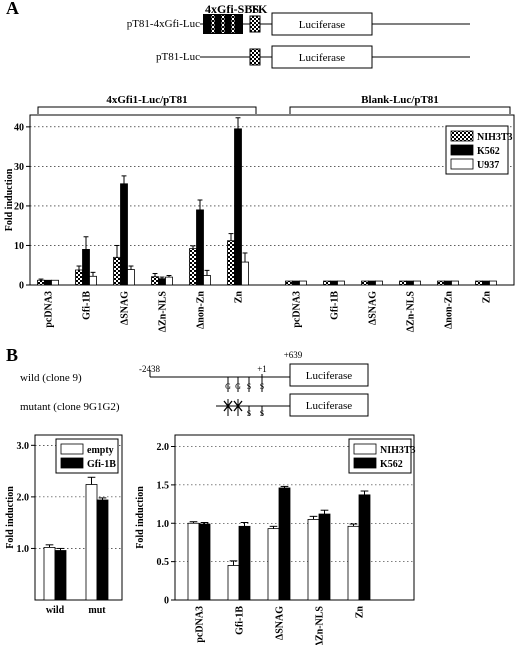 The image size is (520, 645). Describe the element at coordinates (146, 100) in the screenshot. I see `group-label-1: 4xGfi1-Luc/pT81` at that location.